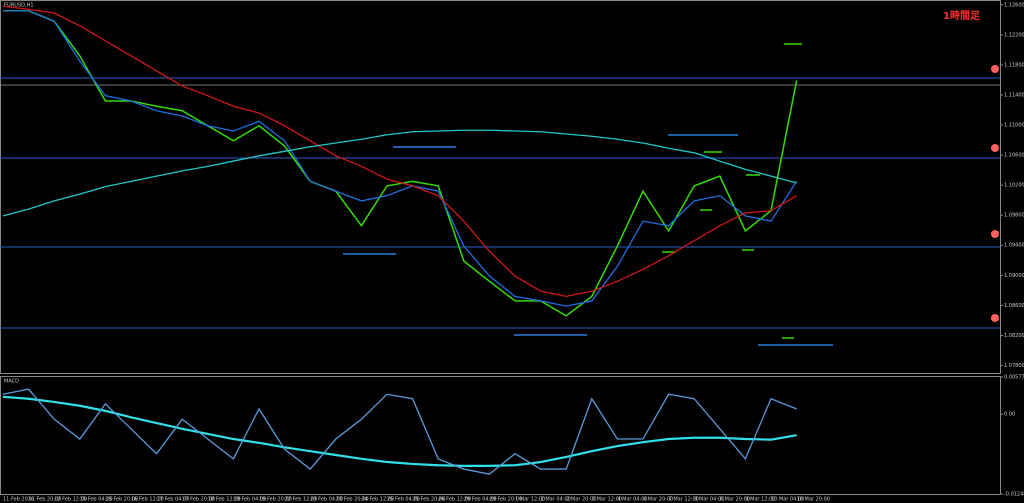 The height and width of the screenshot is (503, 1024). What do you see at coordinates (1014, 276) in the screenshot?
I see `y-tick-label: 1.09000` at bounding box center [1014, 276].